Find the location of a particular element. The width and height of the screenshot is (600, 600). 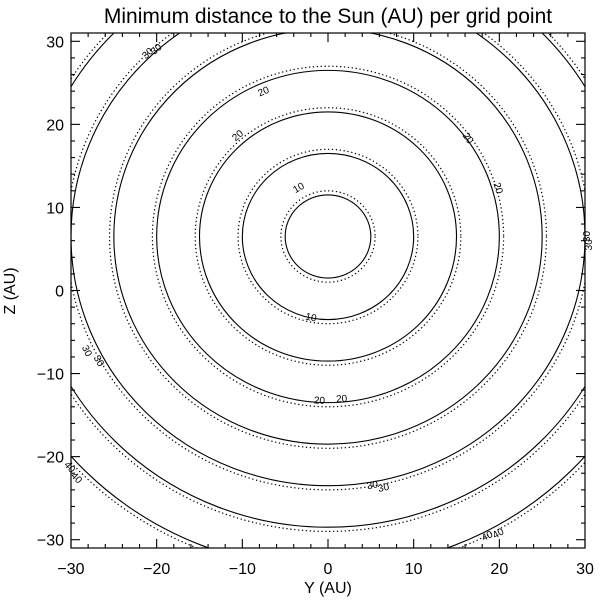

x-axis-label: Y (AU) is located at coordinates (328, 588).